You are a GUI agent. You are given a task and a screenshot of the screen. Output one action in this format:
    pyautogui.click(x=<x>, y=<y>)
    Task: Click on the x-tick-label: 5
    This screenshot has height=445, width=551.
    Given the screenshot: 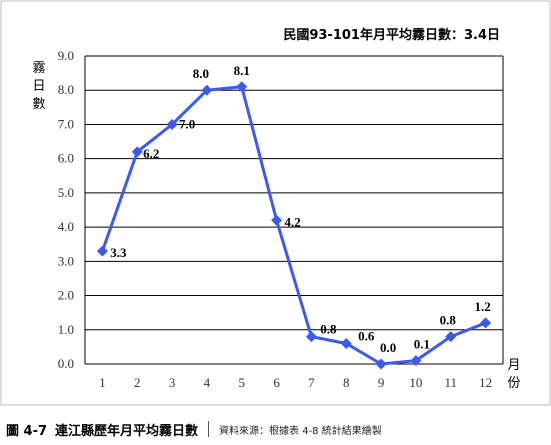 What is the action you would take?
    pyautogui.click(x=242, y=382)
    